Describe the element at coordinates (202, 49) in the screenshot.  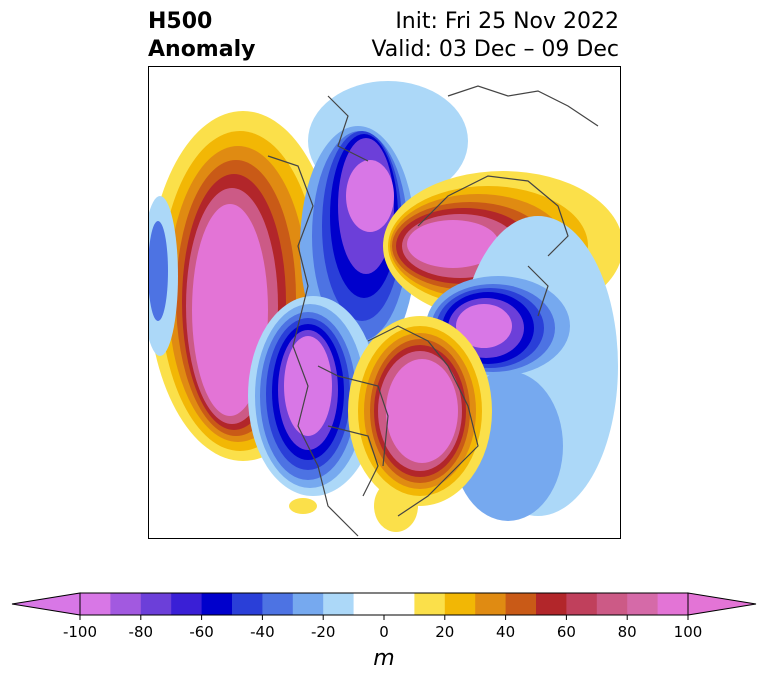
I see `title-type: Anomaly` at that location.